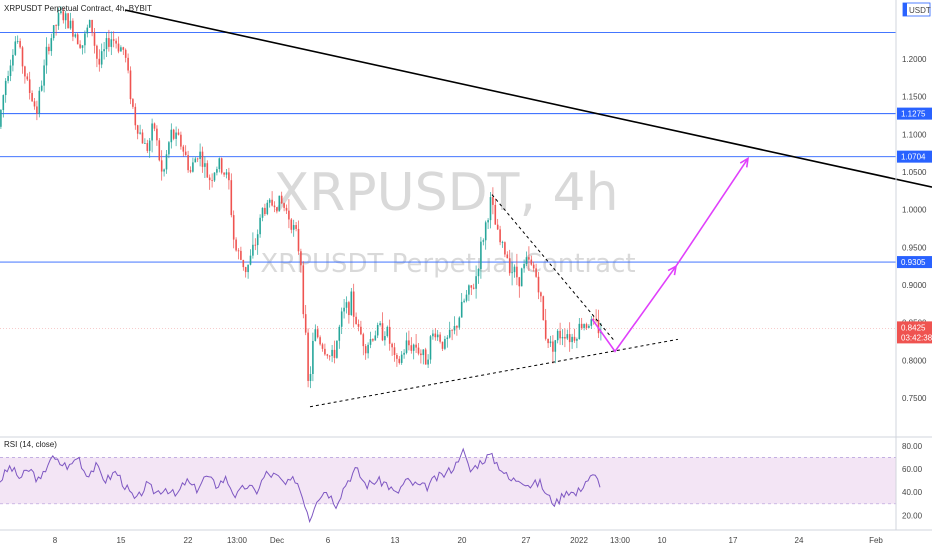  I want to click on rsi-pane, so click(448, 485).